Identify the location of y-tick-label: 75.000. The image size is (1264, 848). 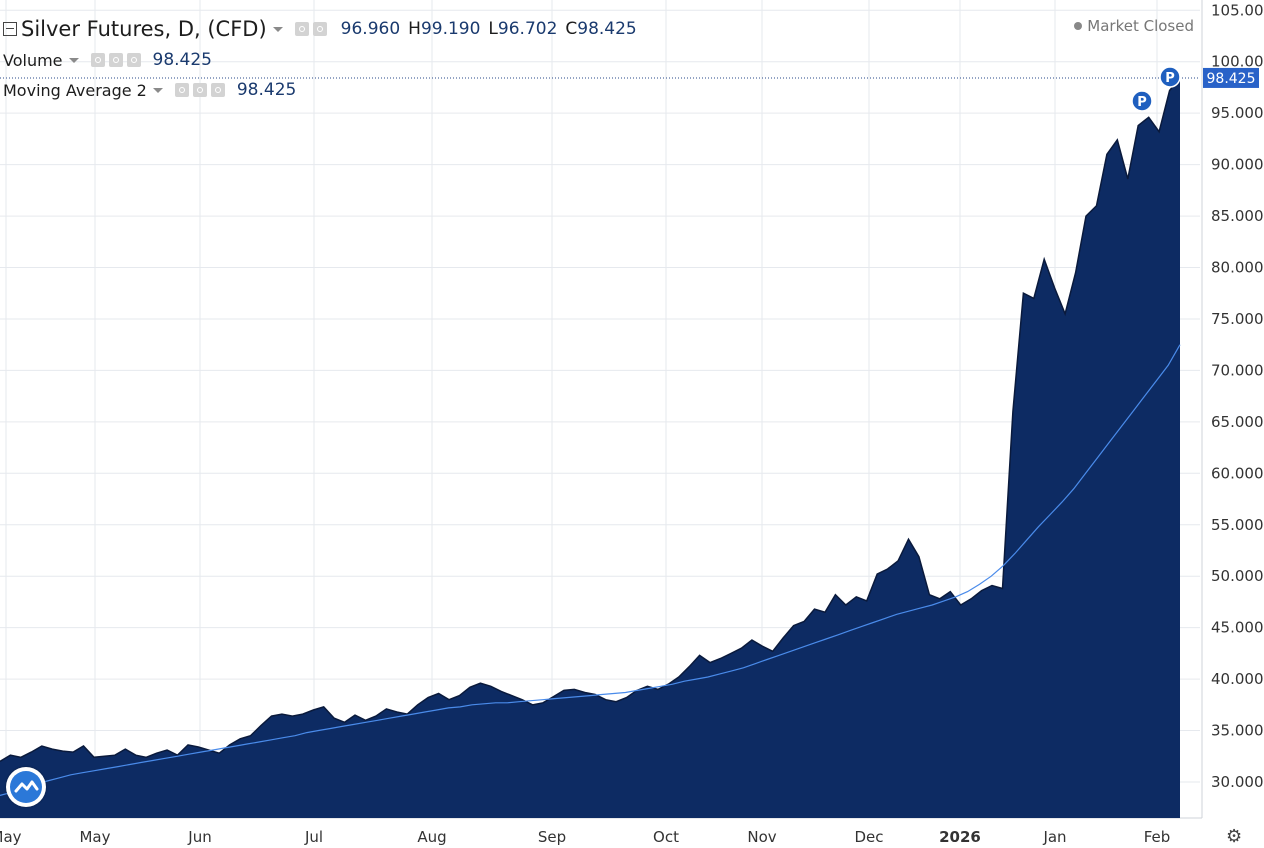
(1237, 319).